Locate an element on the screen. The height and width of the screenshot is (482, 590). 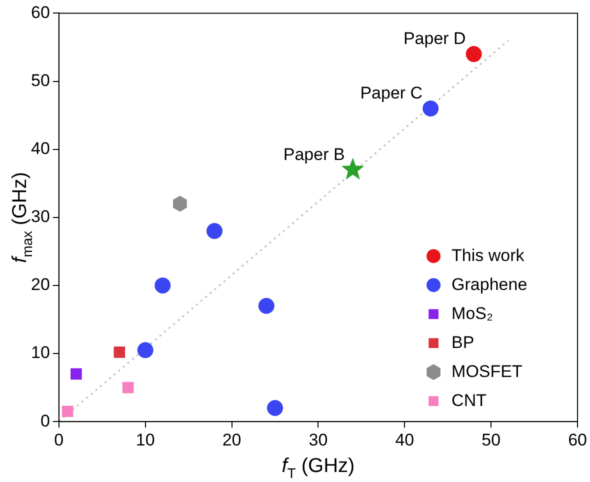
x-tick-label: 30 is located at coordinates (318, 440).